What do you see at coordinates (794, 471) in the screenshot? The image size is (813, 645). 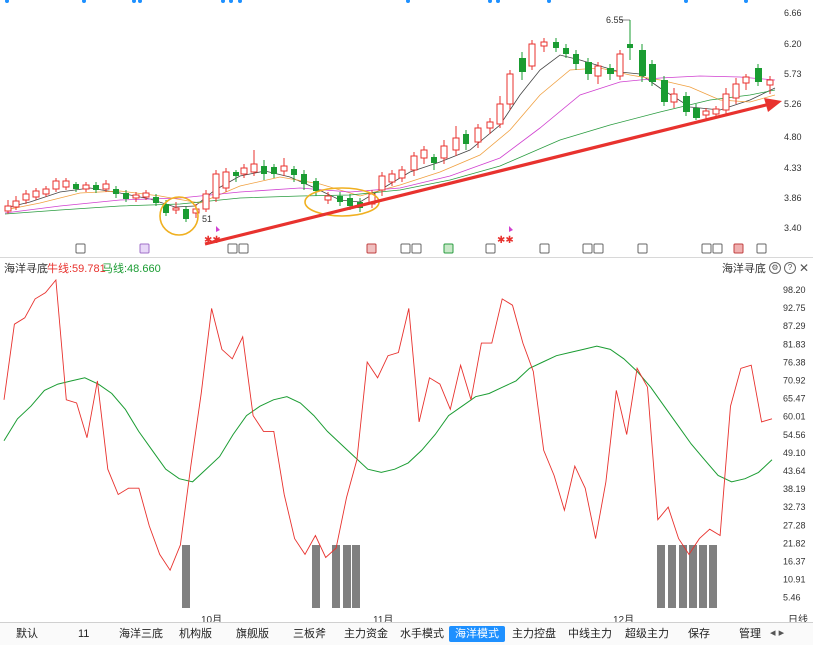 I see `indicator-axis-tick: 43.64` at bounding box center [794, 471].